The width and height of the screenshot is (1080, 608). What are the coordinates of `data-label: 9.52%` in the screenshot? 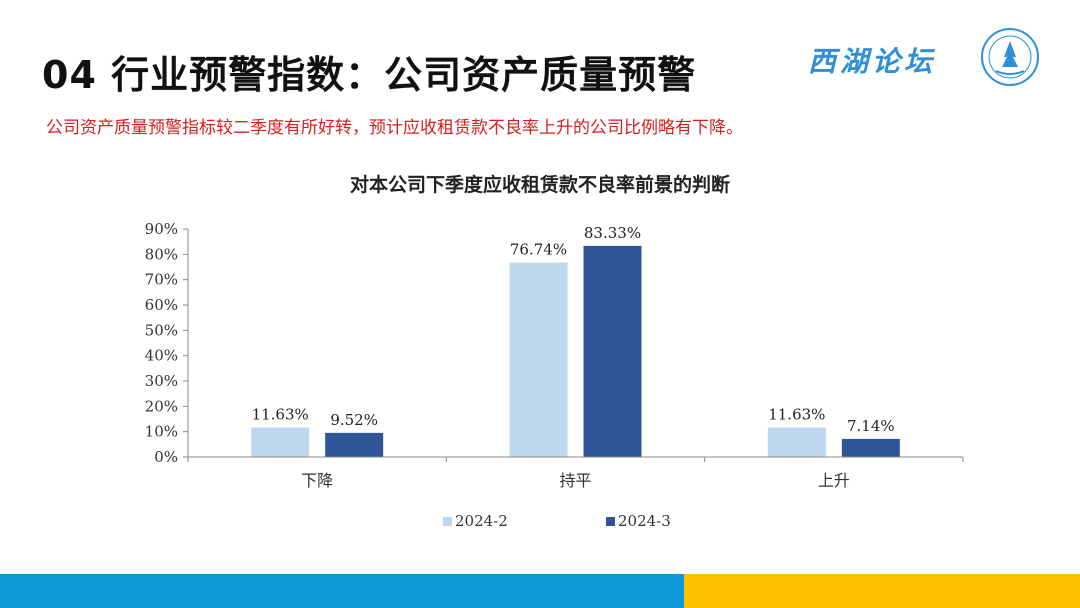 It's located at (354, 420).